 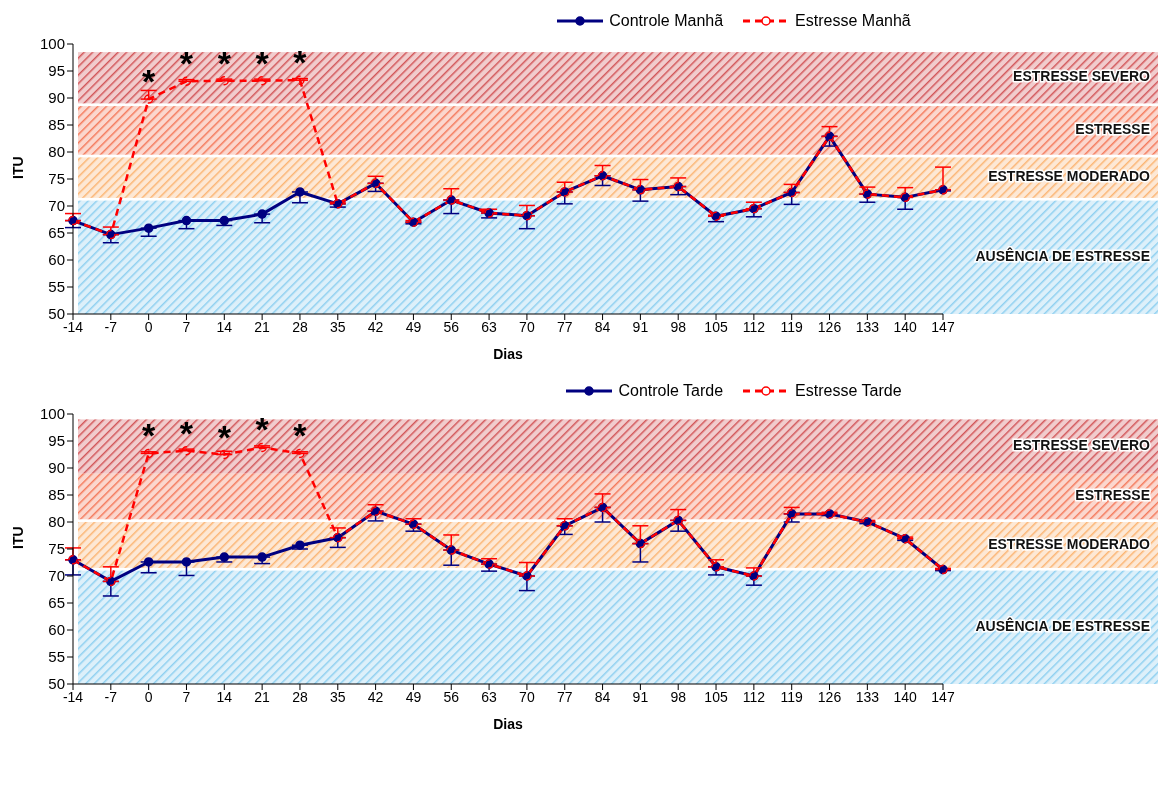 What do you see at coordinates (56, 260) in the screenshot?
I see `y-tick-label: 60` at bounding box center [56, 260].